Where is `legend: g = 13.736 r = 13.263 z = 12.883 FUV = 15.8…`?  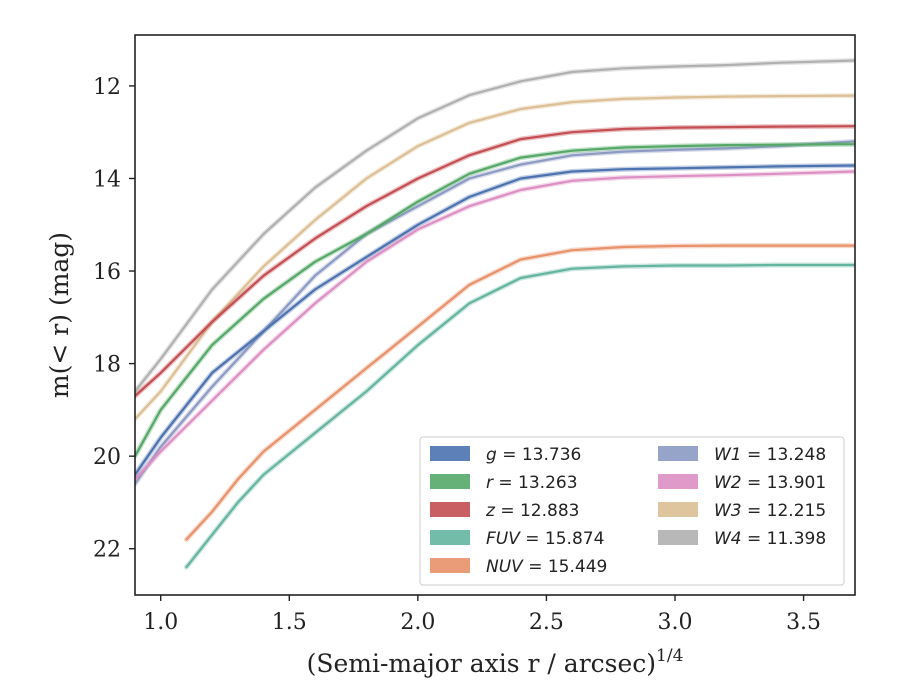 legend: g = 13.736 r = 13.263 z = 12.883 FUV = 15.8… is located at coordinates (632, 511).